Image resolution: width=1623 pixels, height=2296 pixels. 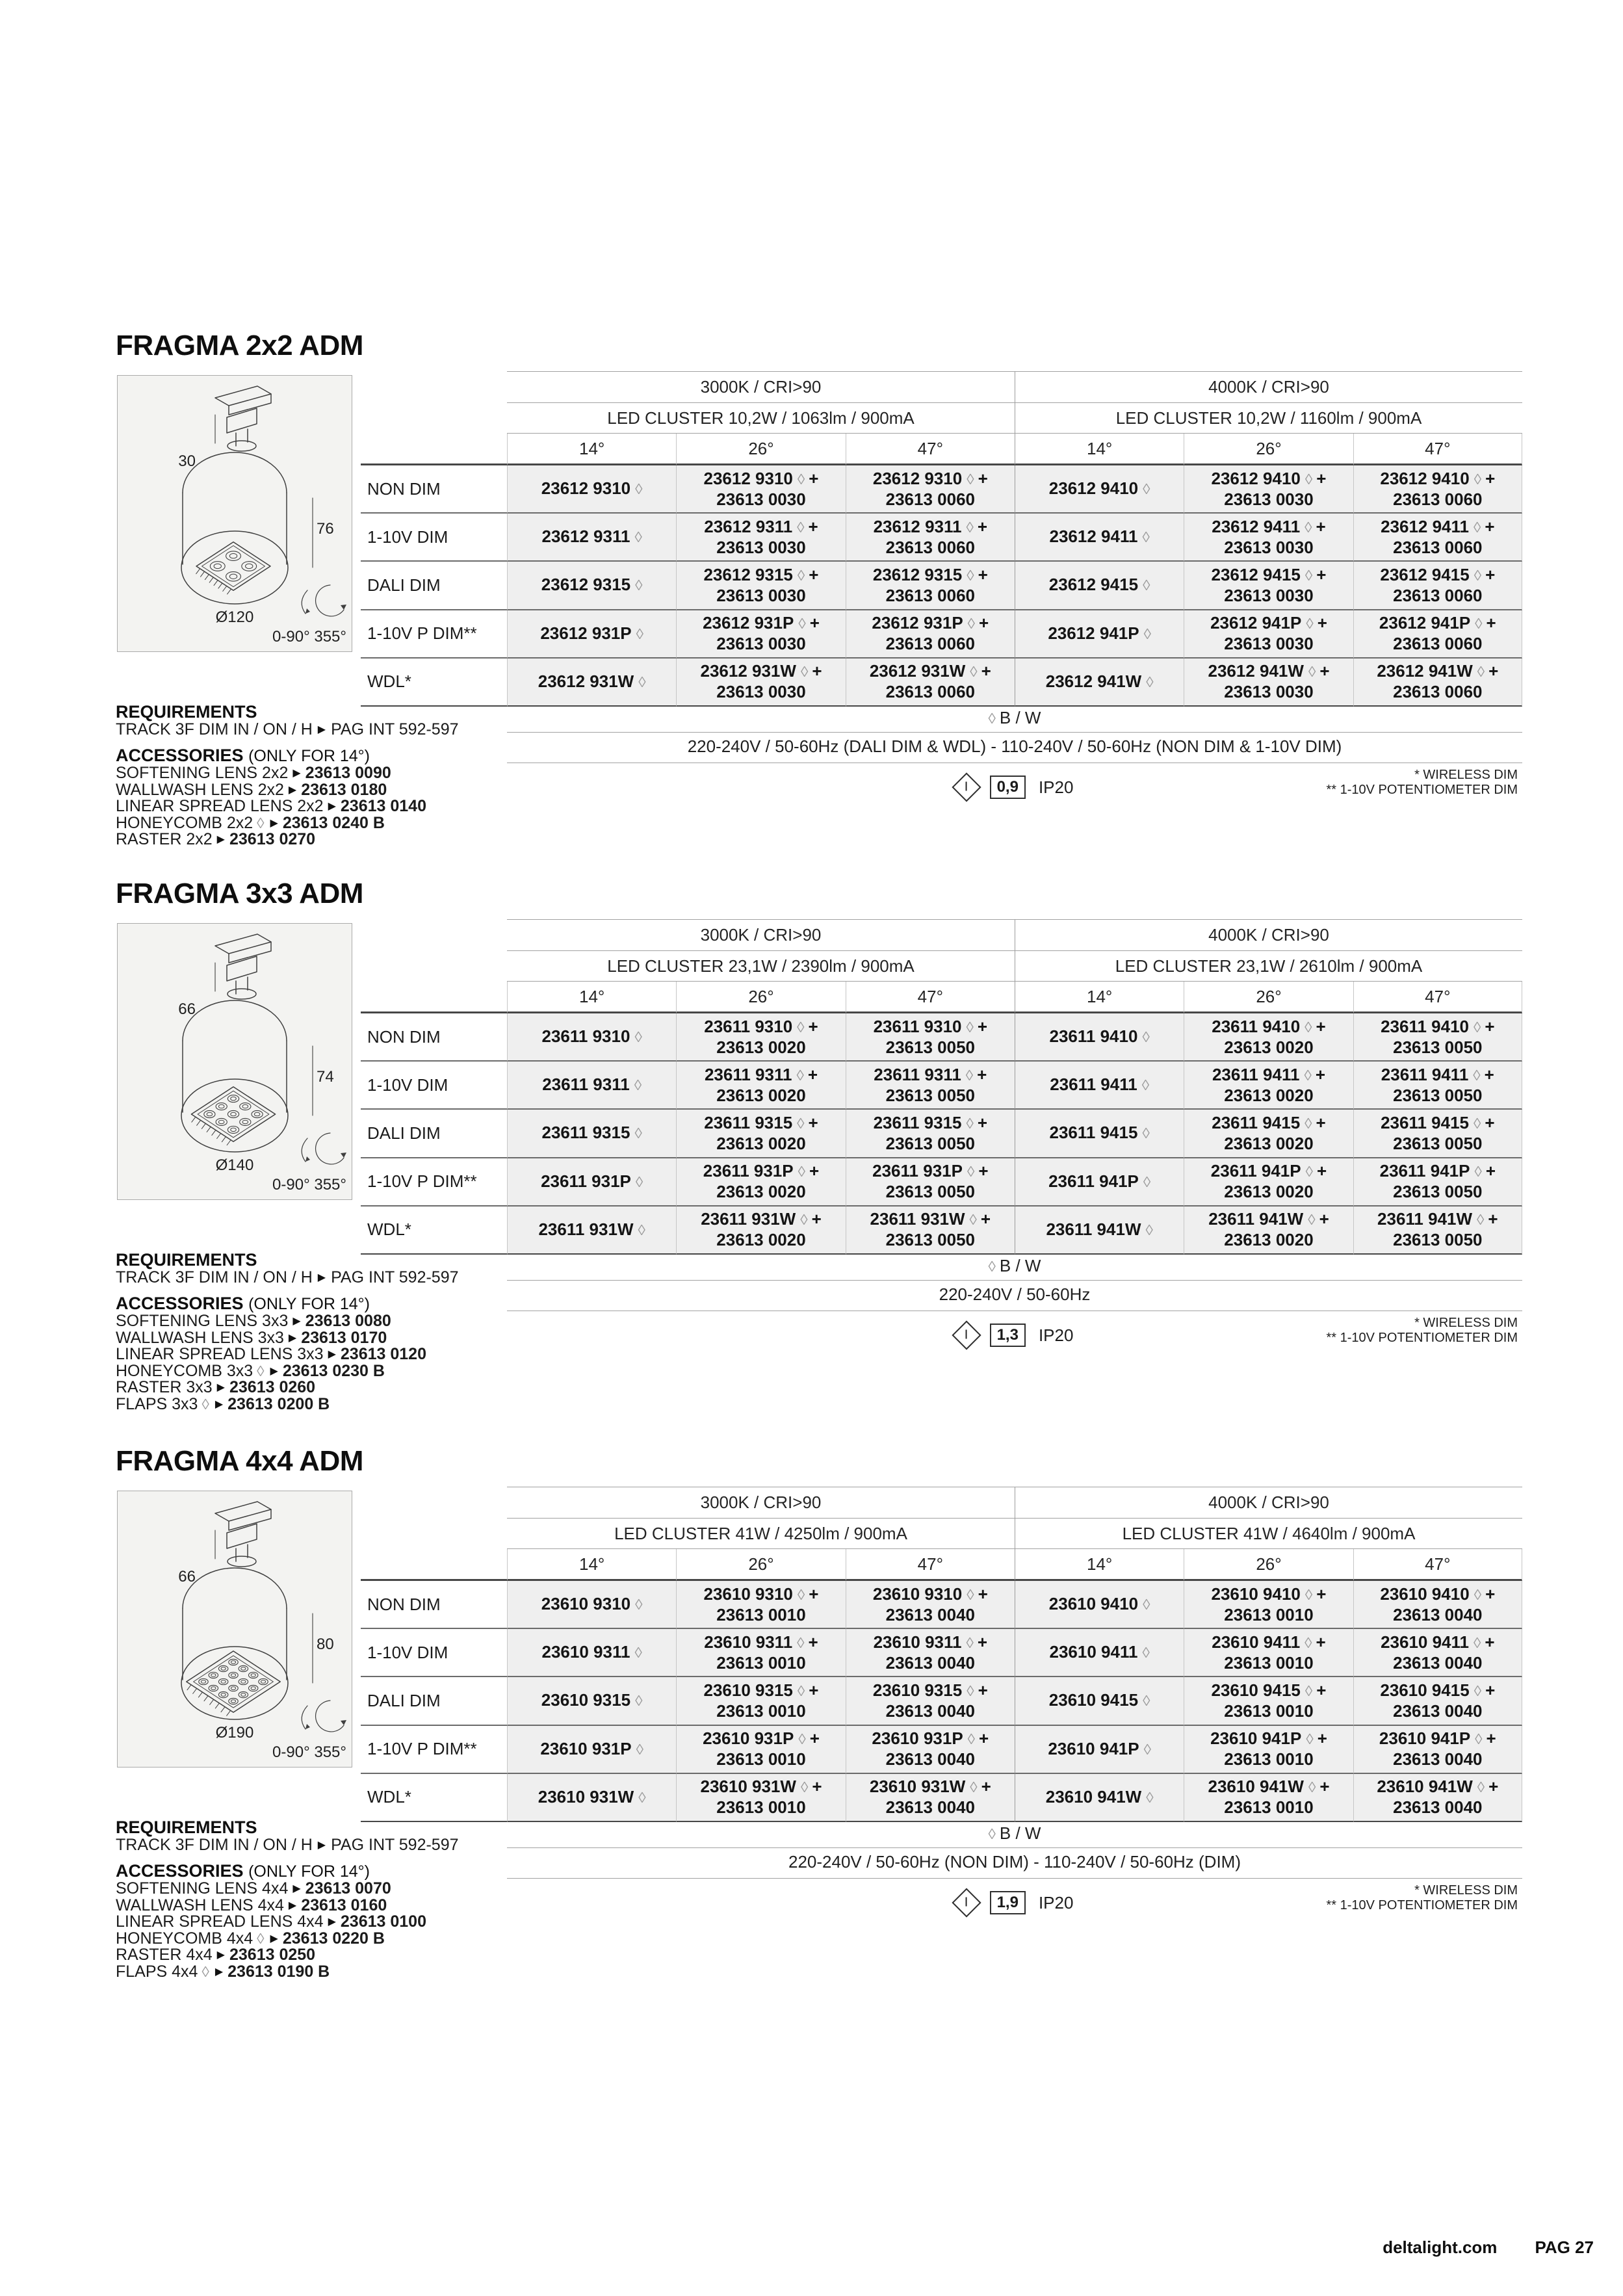 I want to click on order-code-cell: 23611 941W ◊ +23613 0020, so click(x=1268, y=1230).